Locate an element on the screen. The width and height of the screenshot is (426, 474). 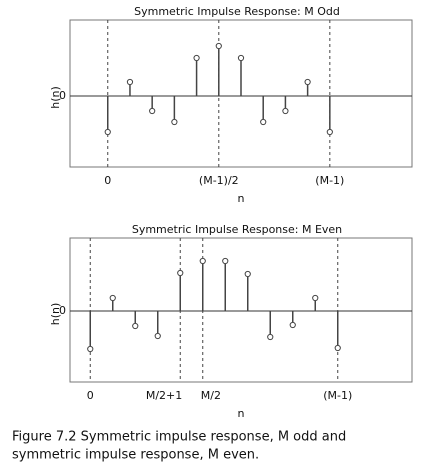
chart-title: Symmetric Impulse Response: M Odd is located at coordinates (237, 11).